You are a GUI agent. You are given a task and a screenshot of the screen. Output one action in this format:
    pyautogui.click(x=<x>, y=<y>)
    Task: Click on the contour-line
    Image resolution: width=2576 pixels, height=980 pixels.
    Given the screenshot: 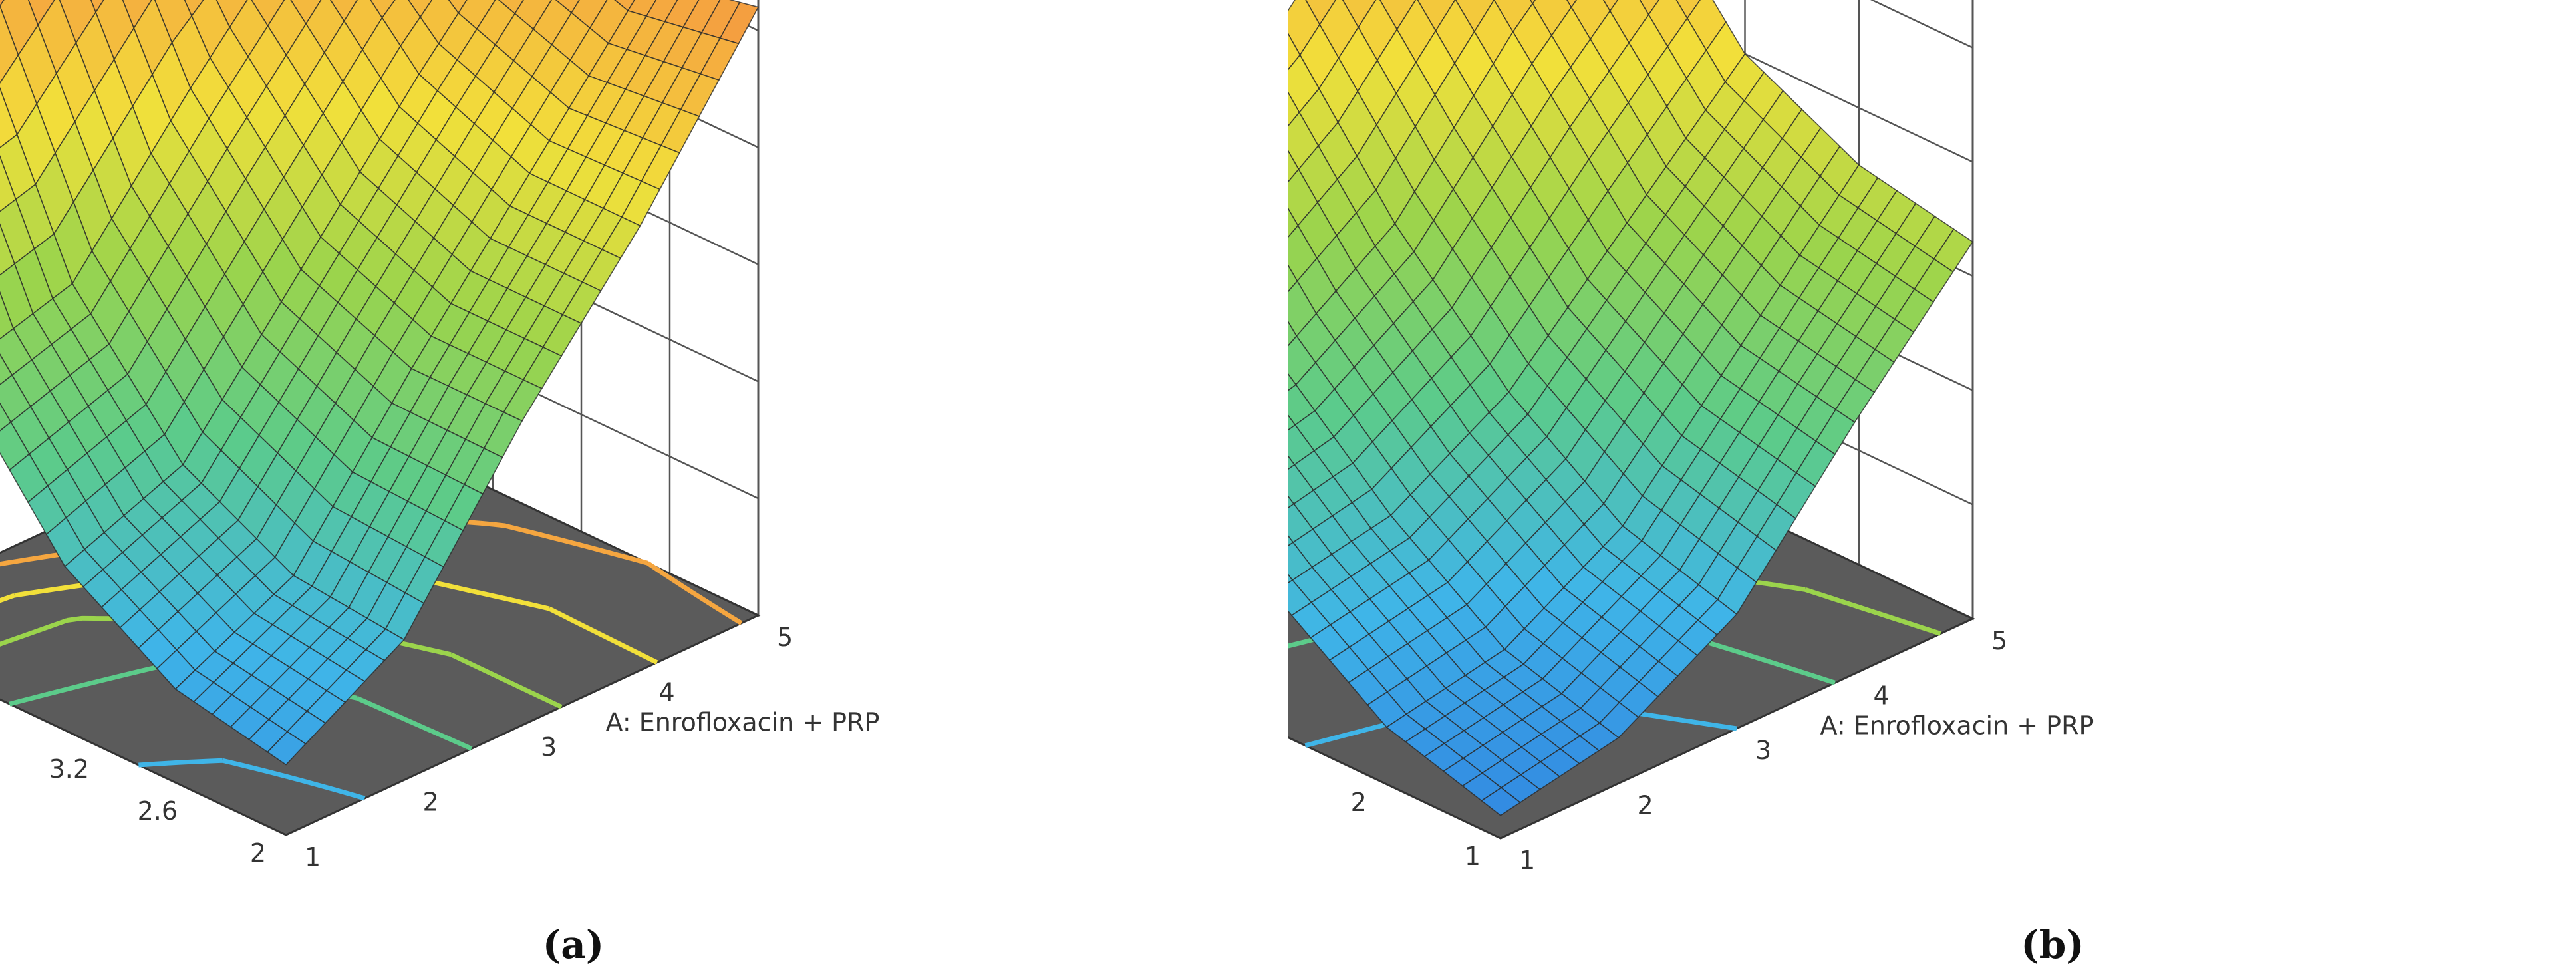 What is the action you would take?
    pyautogui.click(x=252, y=779)
    